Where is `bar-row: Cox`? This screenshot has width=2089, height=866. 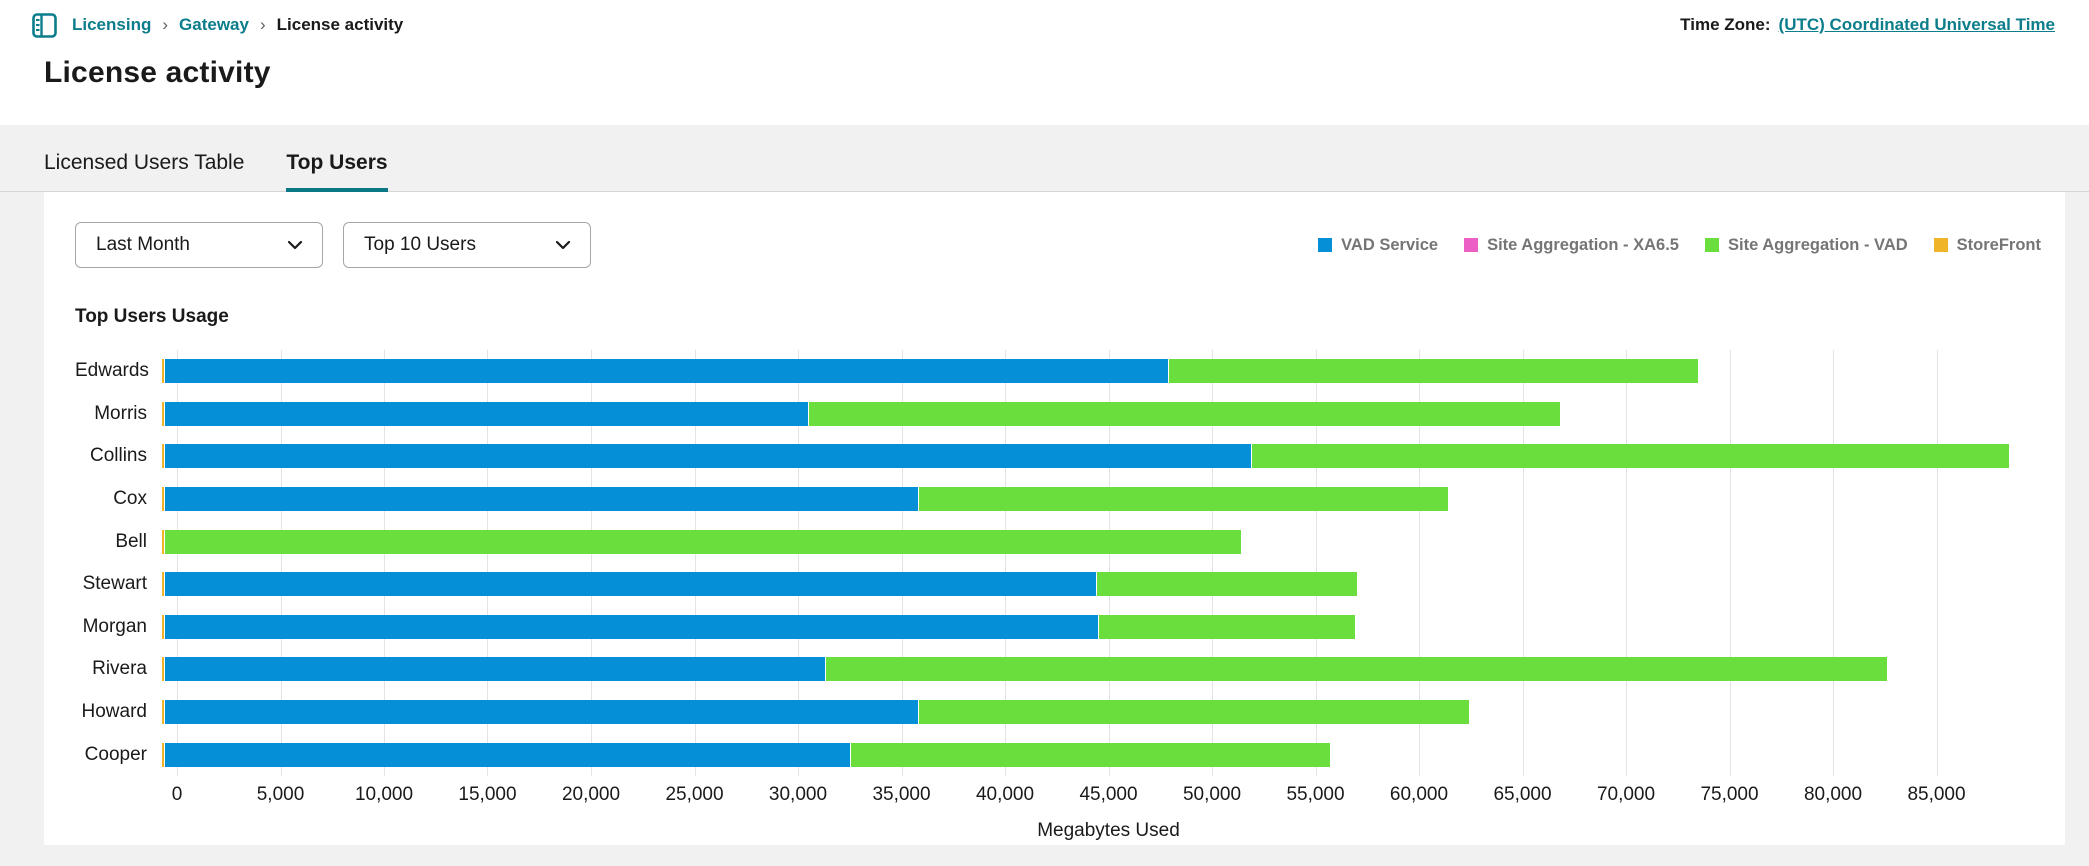 bar-row: Cox is located at coordinates (1058, 499).